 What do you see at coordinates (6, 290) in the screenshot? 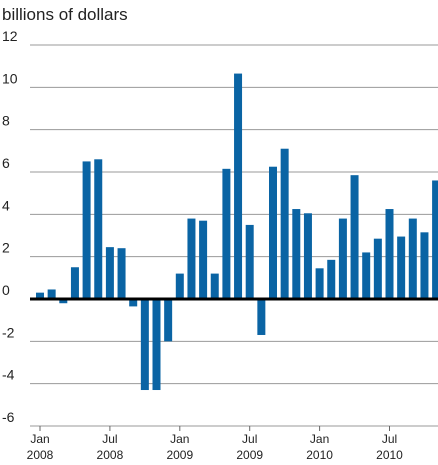
I see `y-tick-label: 0` at bounding box center [6, 290].